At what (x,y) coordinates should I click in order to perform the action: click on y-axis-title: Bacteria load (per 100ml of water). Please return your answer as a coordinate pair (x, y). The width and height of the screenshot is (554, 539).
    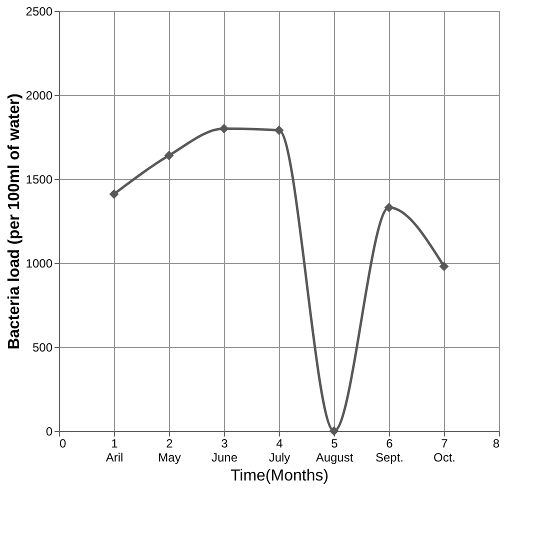
    Looking at the image, I should click on (14, 221).